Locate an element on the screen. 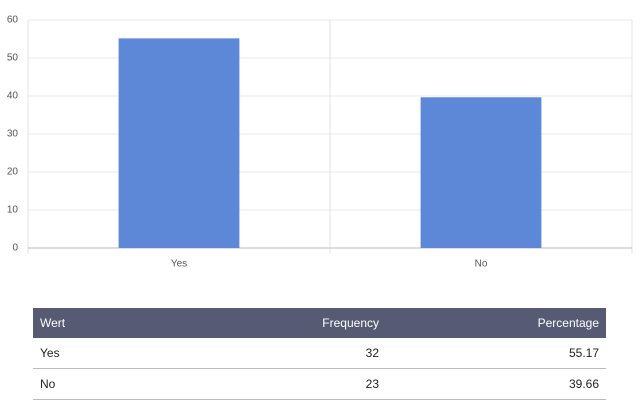 Image resolution: width=640 pixels, height=413 pixels. x-tick-label: No is located at coordinates (481, 264).